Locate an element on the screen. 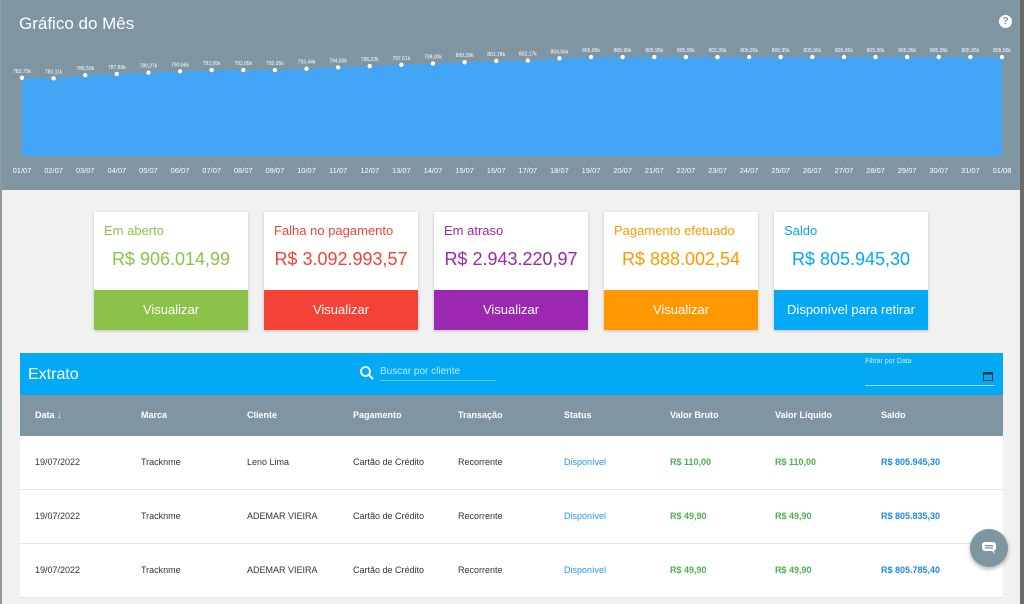 The width and height of the screenshot is (1024, 604). column-header: Cliente is located at coordinates (262, 415).